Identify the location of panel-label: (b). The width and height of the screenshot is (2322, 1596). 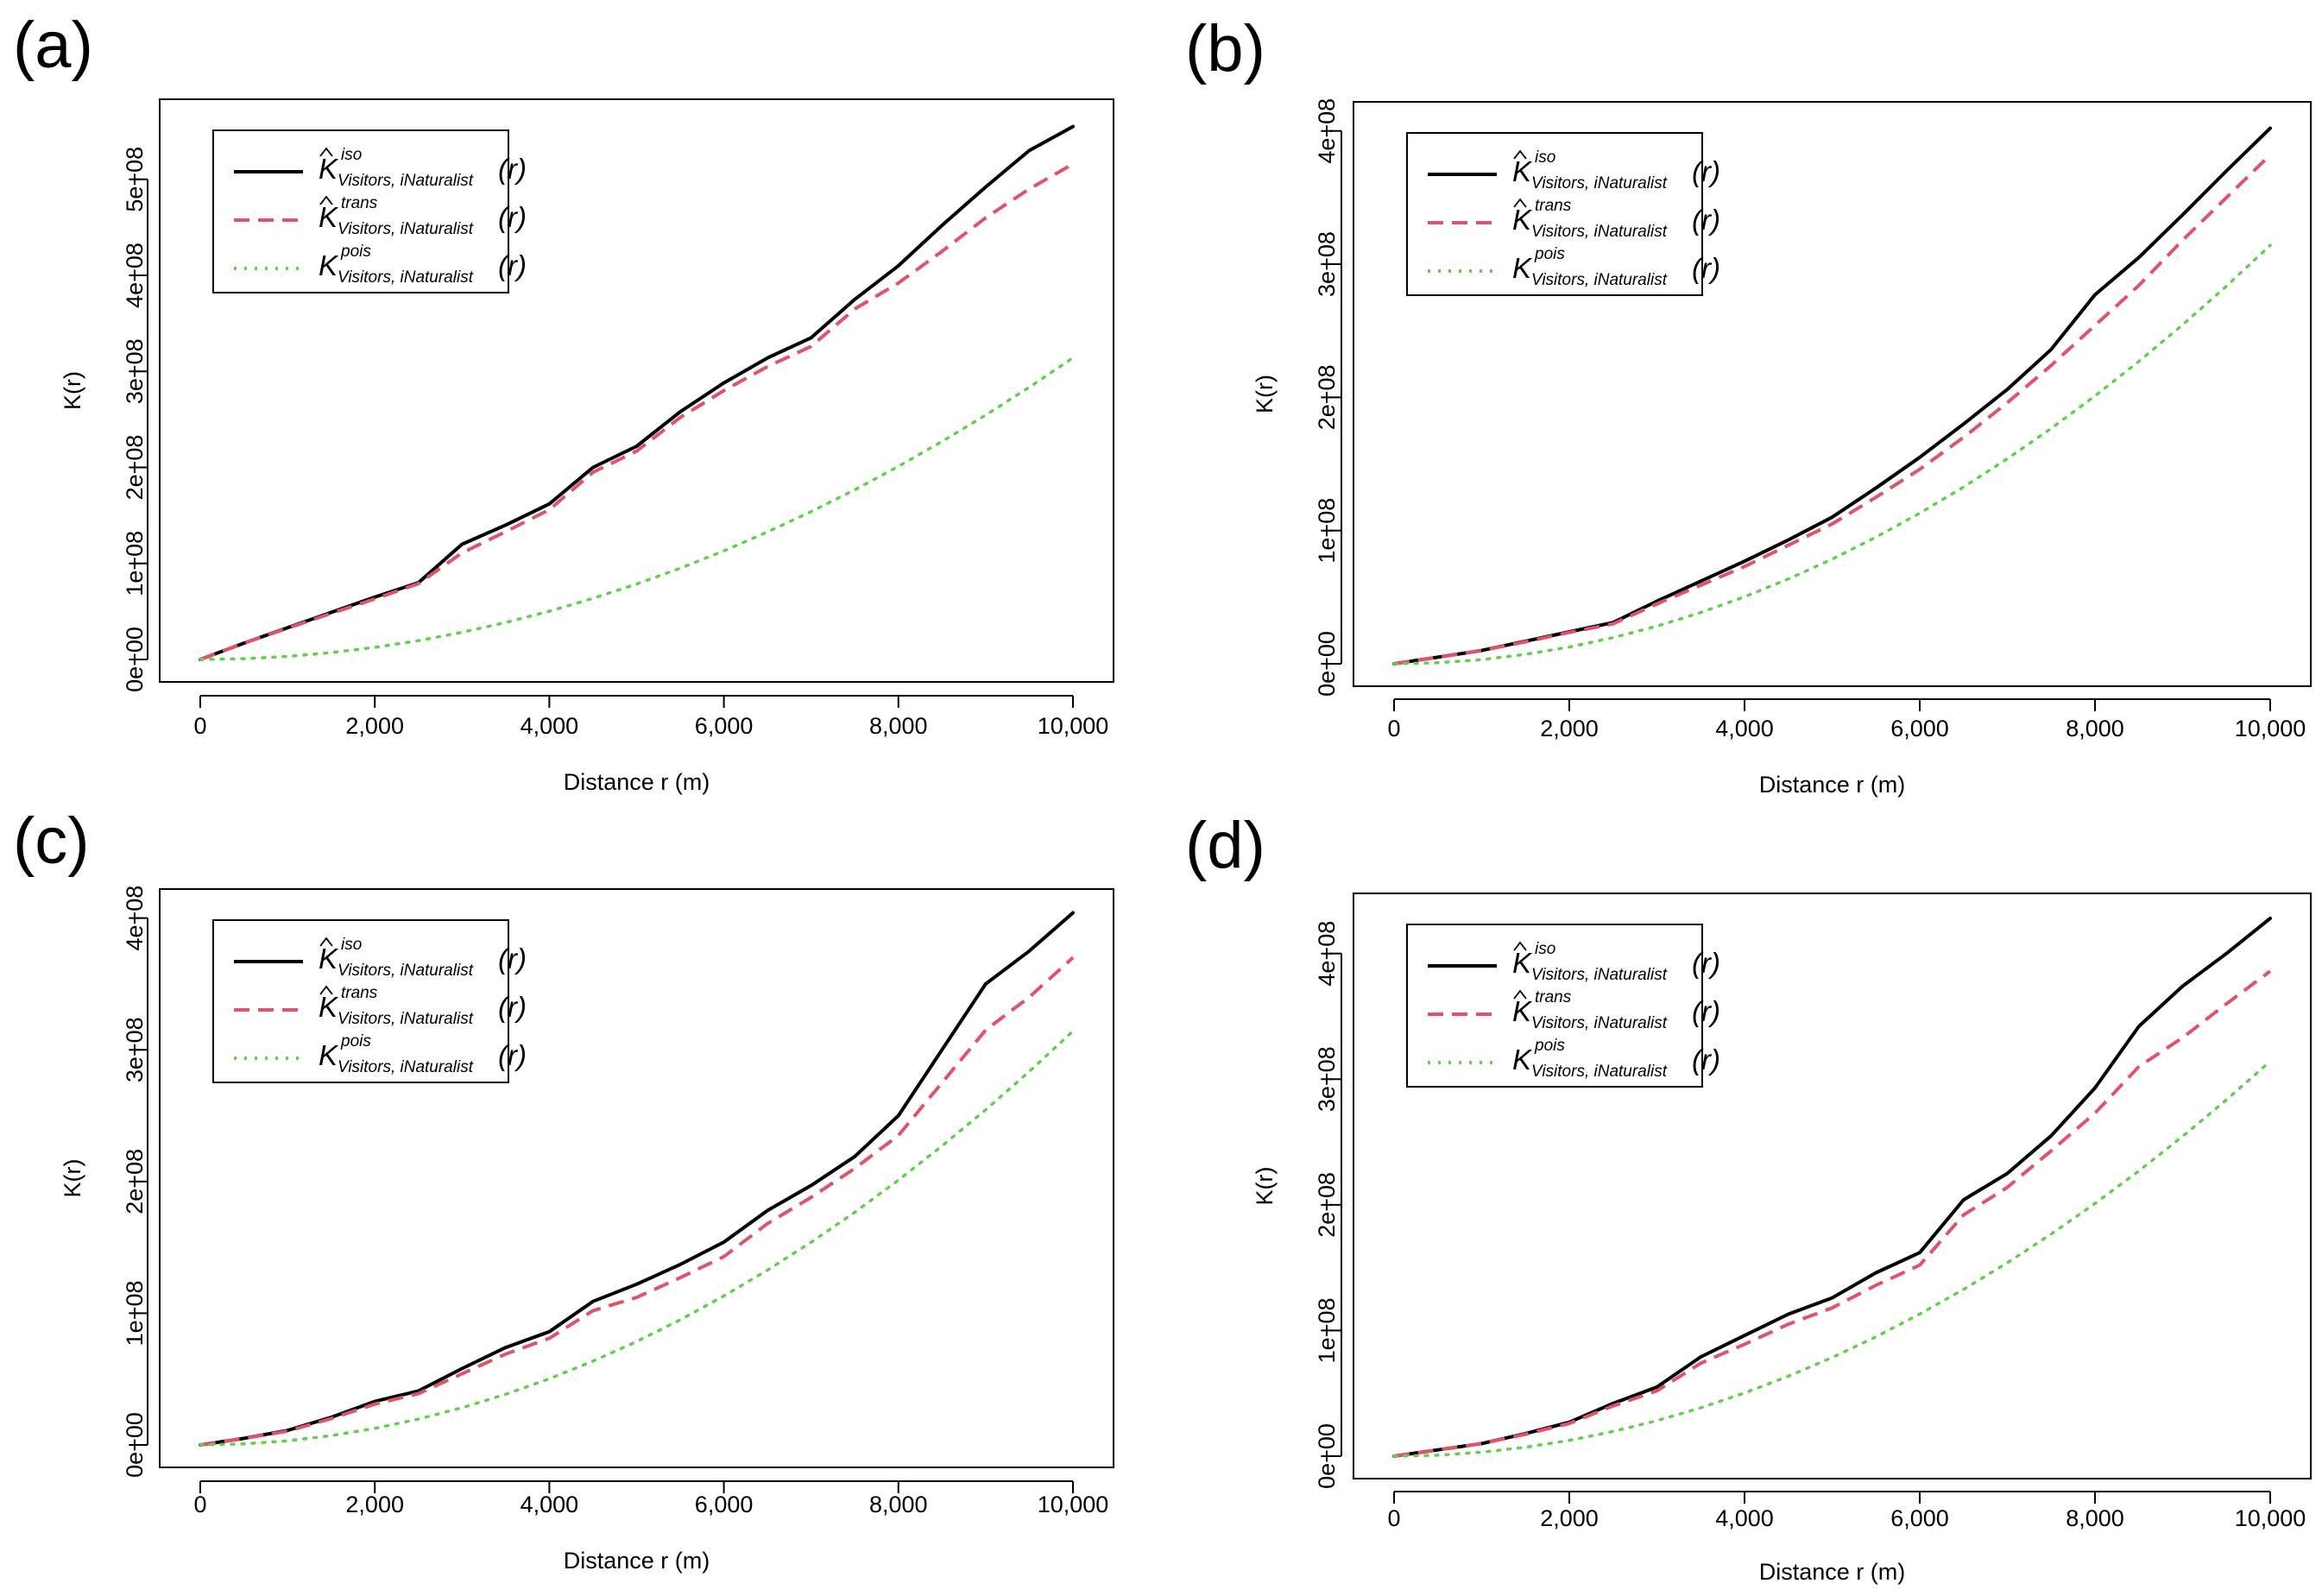
(1225, 48).